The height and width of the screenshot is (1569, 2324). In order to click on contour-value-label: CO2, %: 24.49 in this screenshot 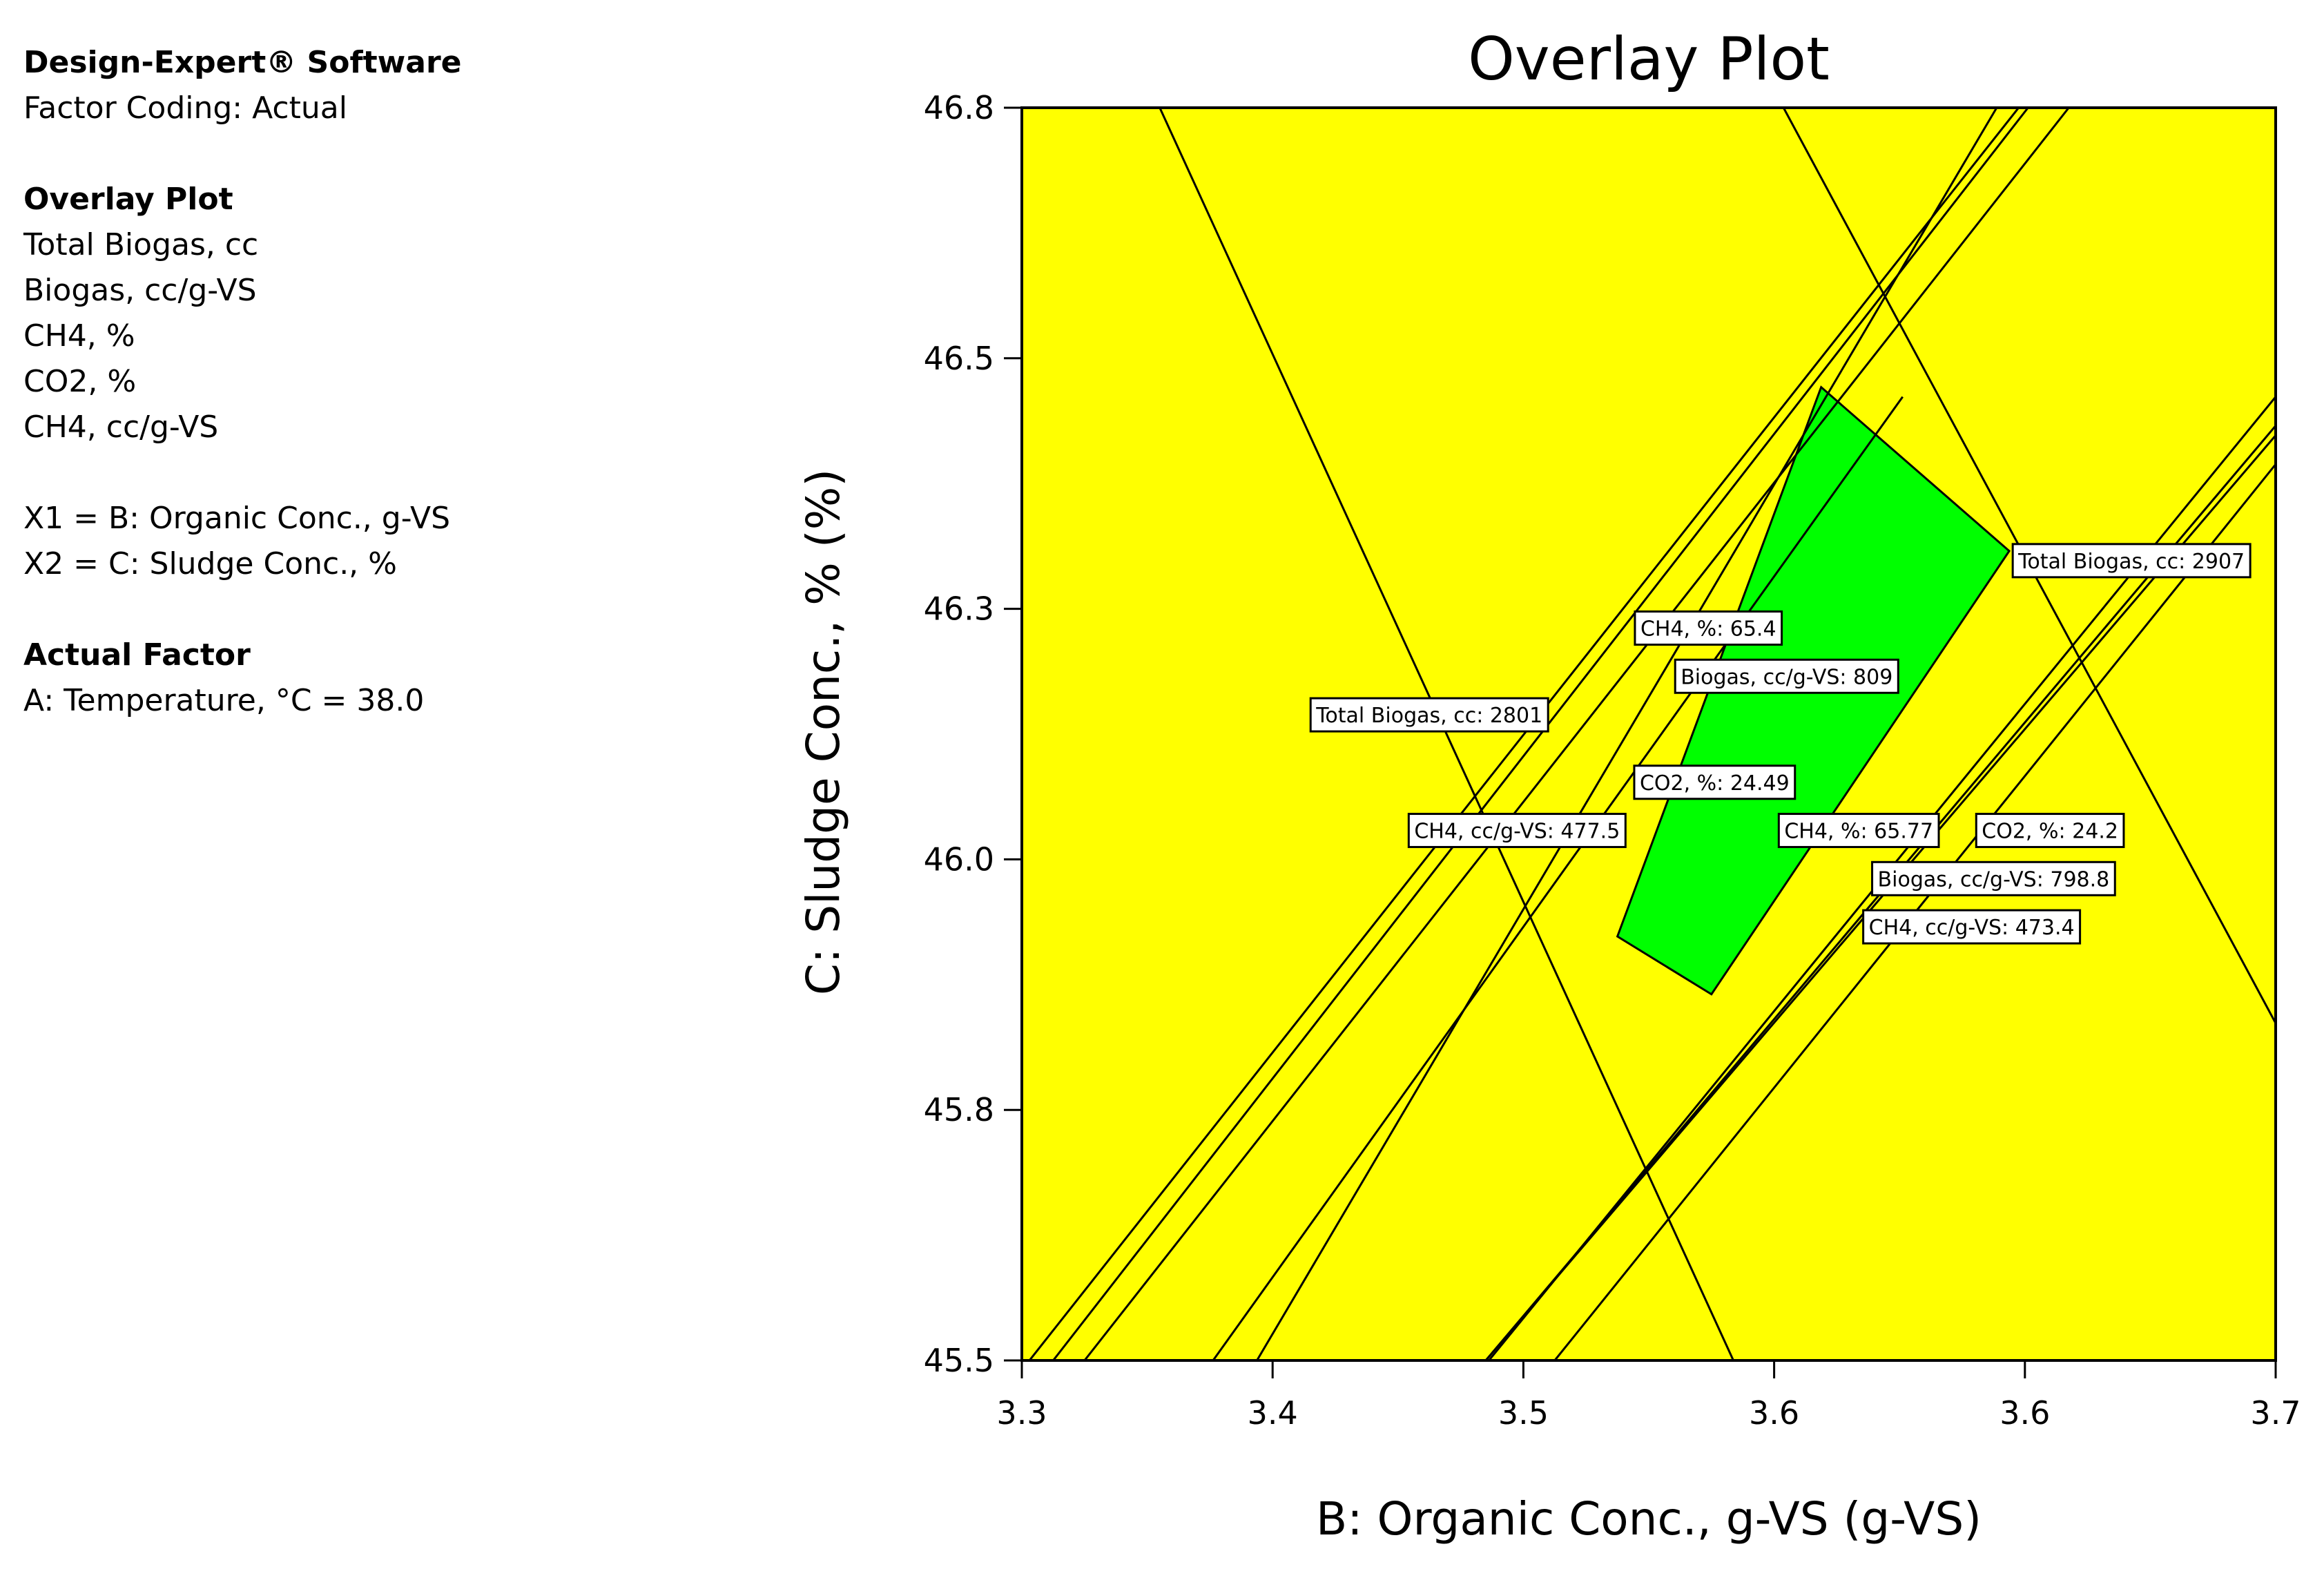, I will do `click(1715, 782)`.